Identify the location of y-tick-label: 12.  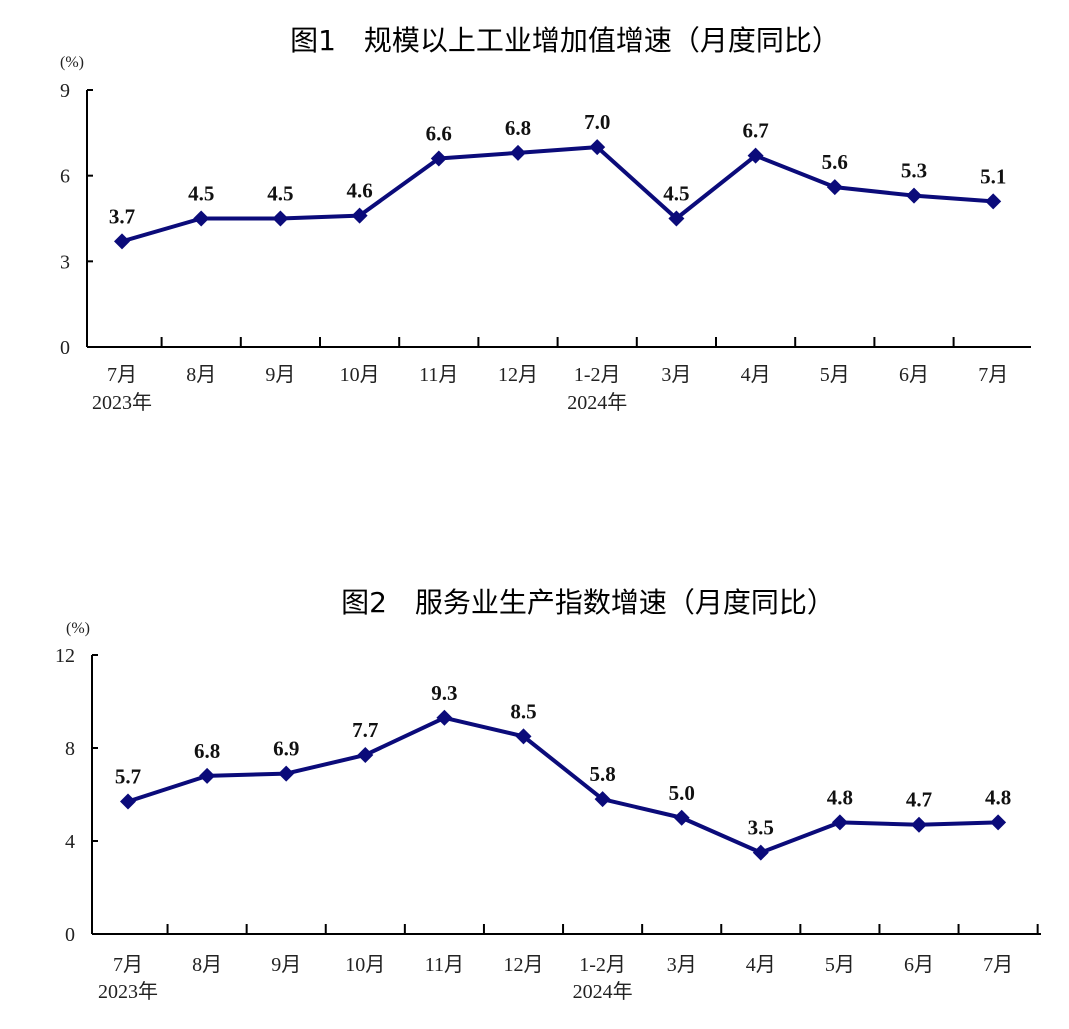
(65, 656).